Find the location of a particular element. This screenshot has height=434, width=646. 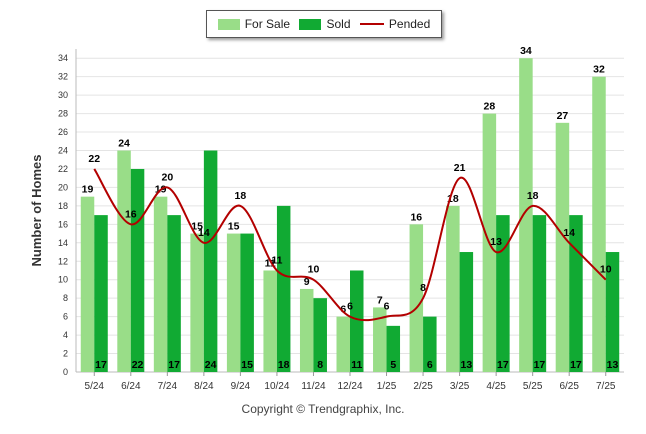

y-tick-label: 30 is located at coordinates (63, 95).